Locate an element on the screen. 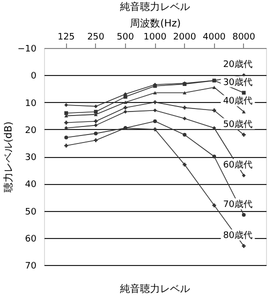  y-tick-label: 40 is located at coordinates (31, 185).